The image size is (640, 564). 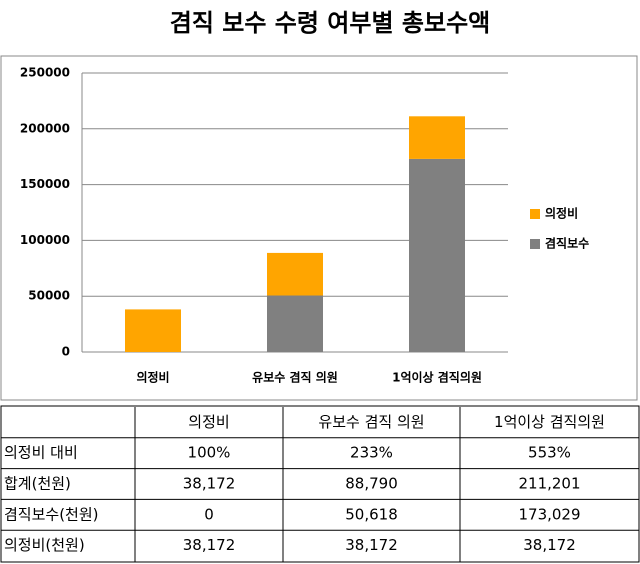 What do you see at coordinates (371, 514) in the screenshot?
I see `table-cell: 50,618` at bounding box center [371, 514].